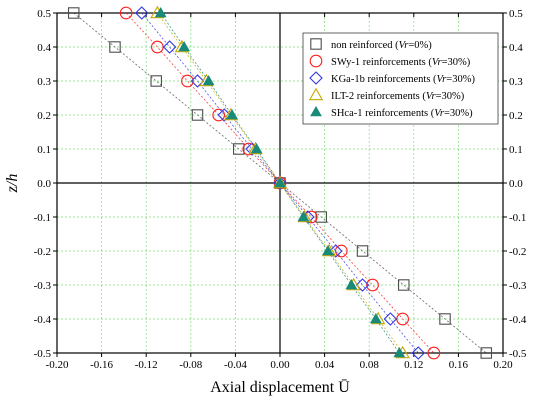 Image resolution: width=550 pixels, height=414 pixels. What do you see at coordinates (43, 286) in the screenshot?
I see `y-tick-label-left: -0.3` at bounding box center [43, 286].